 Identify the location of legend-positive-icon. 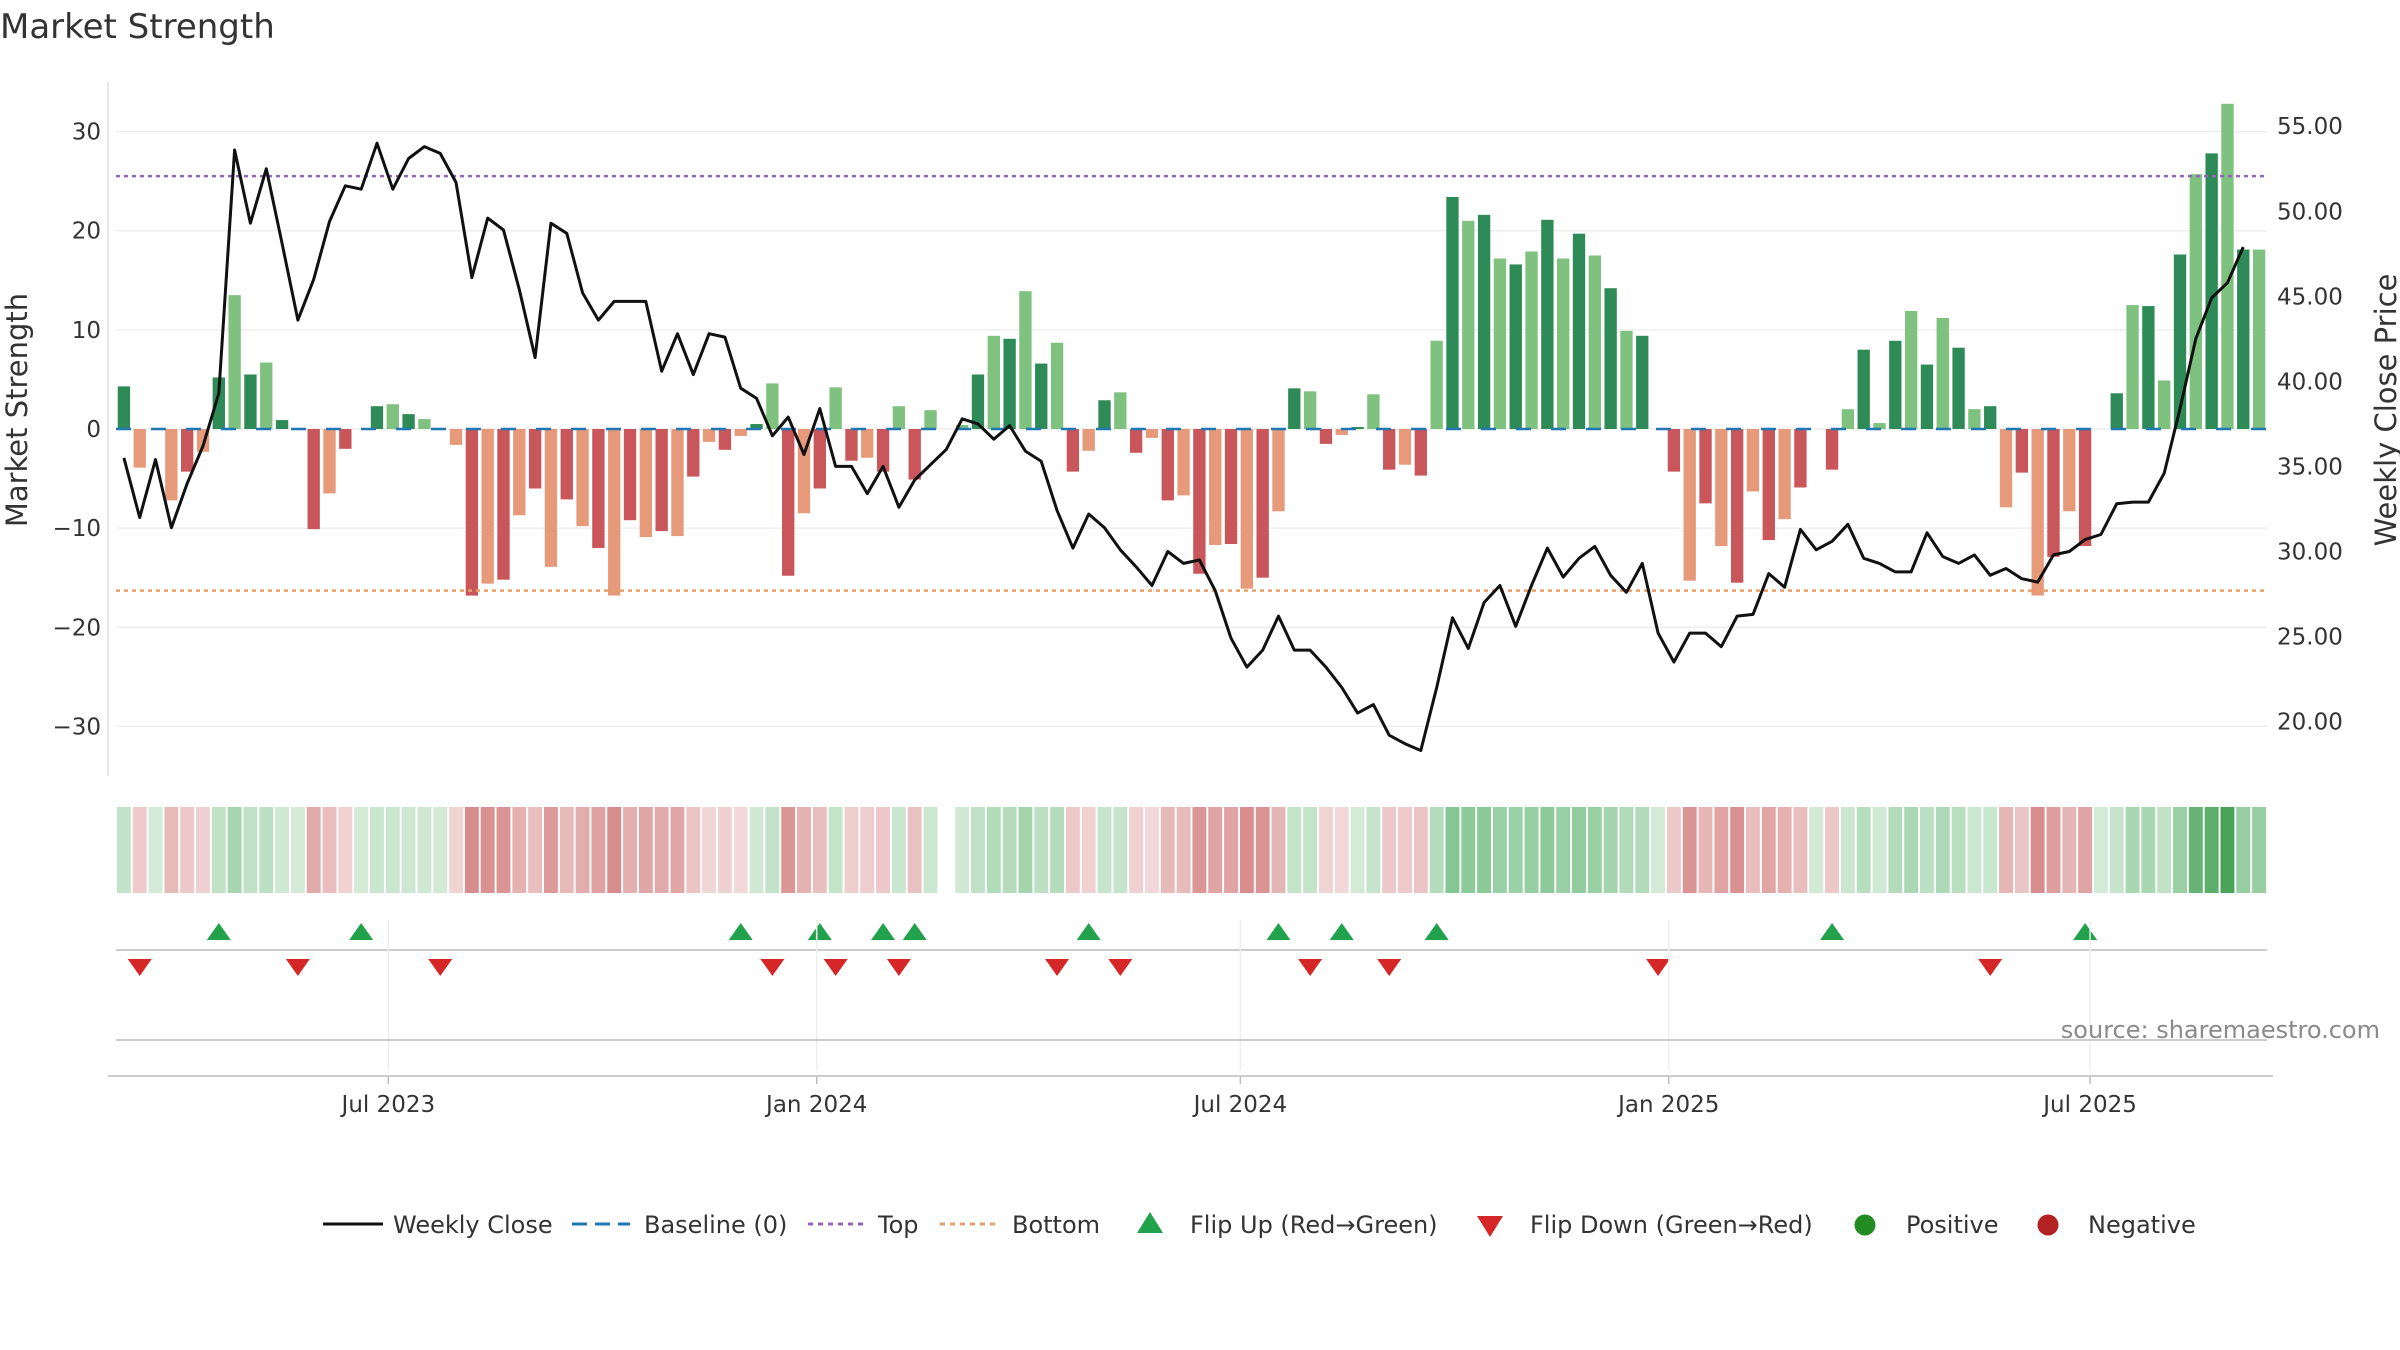
(1865, 1225).